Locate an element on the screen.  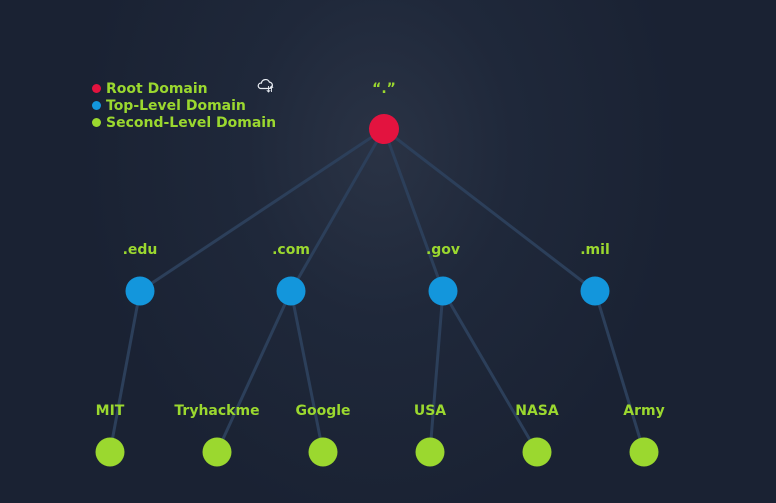
edge-root-gov is located at coordinates (413, 210).